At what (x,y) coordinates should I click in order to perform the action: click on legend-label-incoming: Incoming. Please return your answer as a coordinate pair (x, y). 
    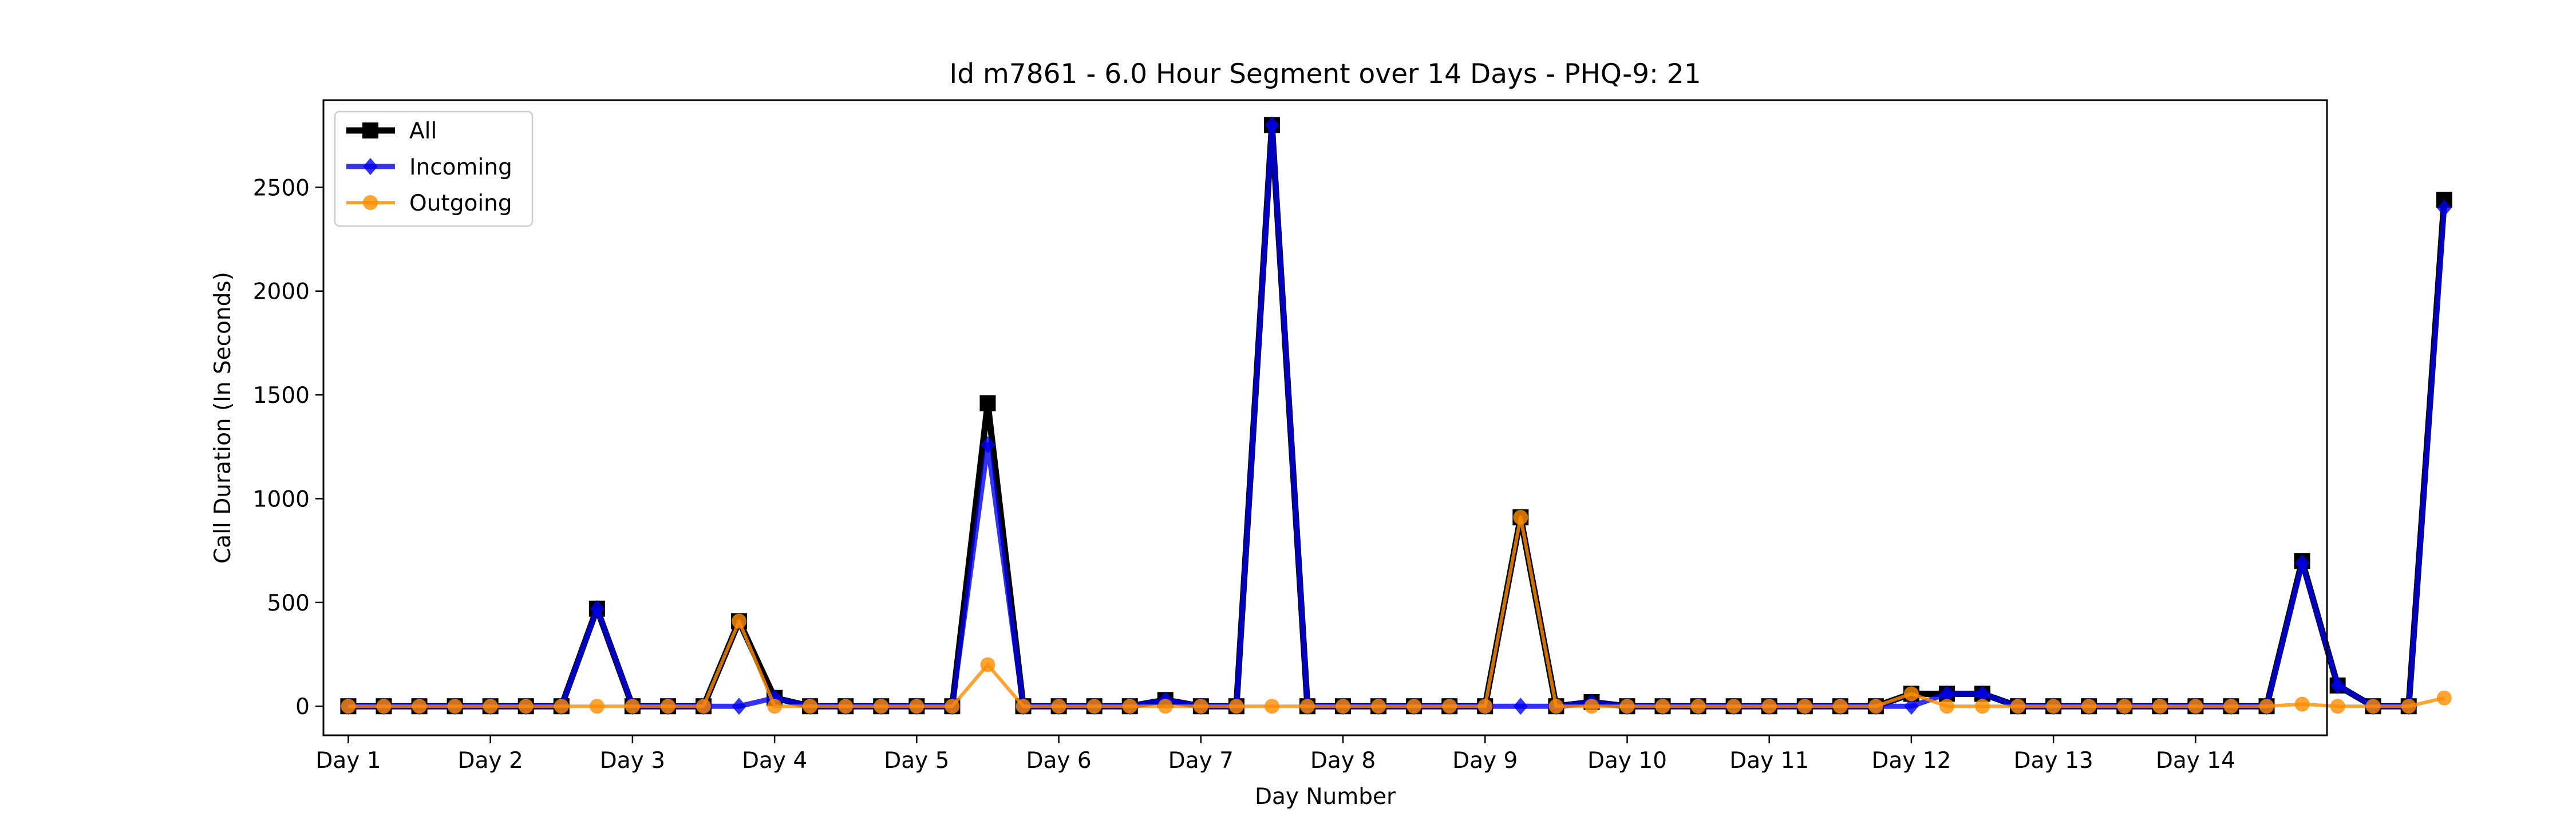
    Looking at the image, I should click on (460, 167).